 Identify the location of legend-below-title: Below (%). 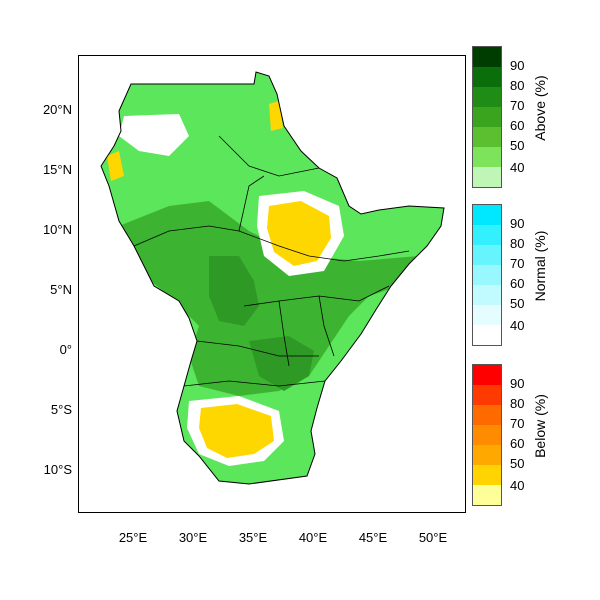
(540, 426).